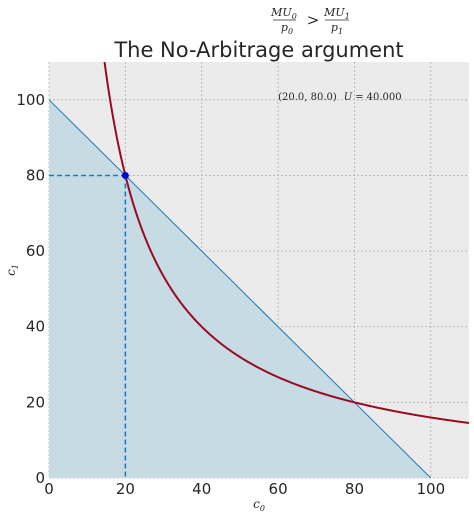  What do you see at coordinates (35, 251) in the screenshot?
I see `y-tick-label: 60` at bounding box center [35, 251].